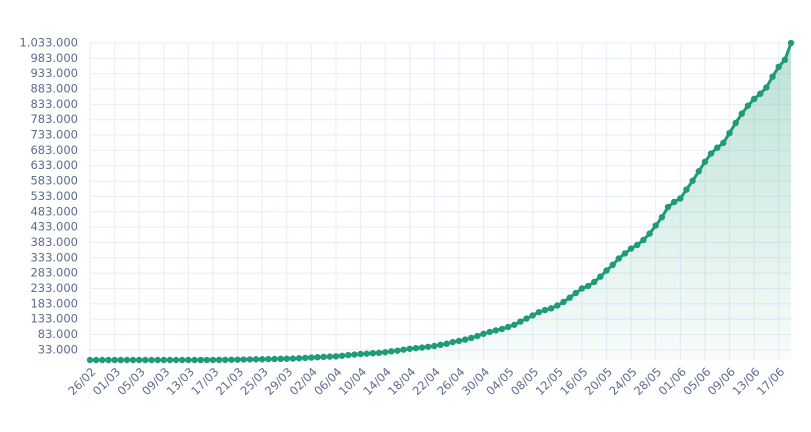 Image resolution: width=811 pixels, height=432 pixels. What do you see at coordinates (54, 150) in the screenshot?
I see `y-tick-label: 683.000` at bounding box center [54, 150].